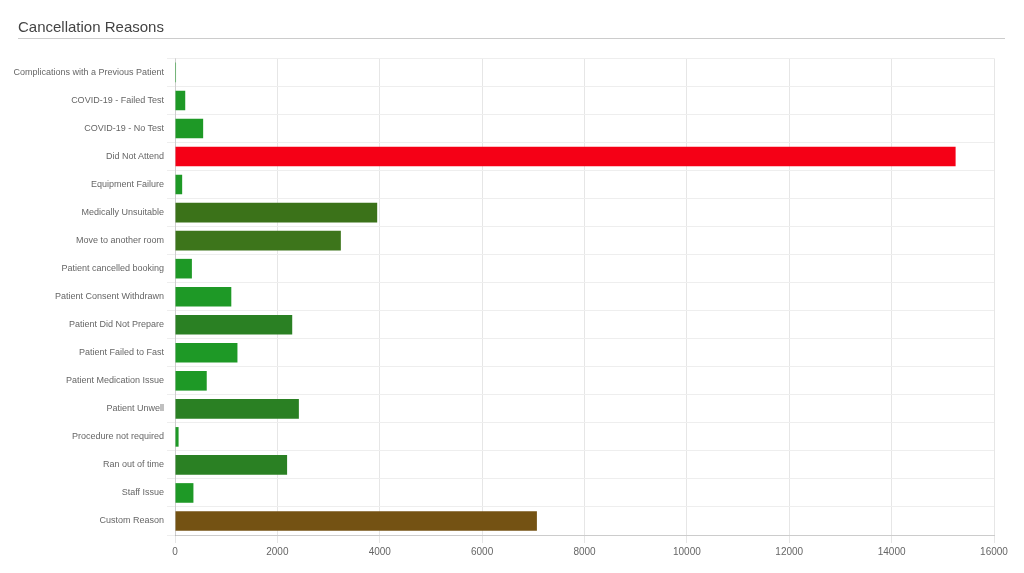  Describe the element at coordinates (114, 380) in the screenshot. I see `y-tick-label: Patient Medication Issue` at that location.